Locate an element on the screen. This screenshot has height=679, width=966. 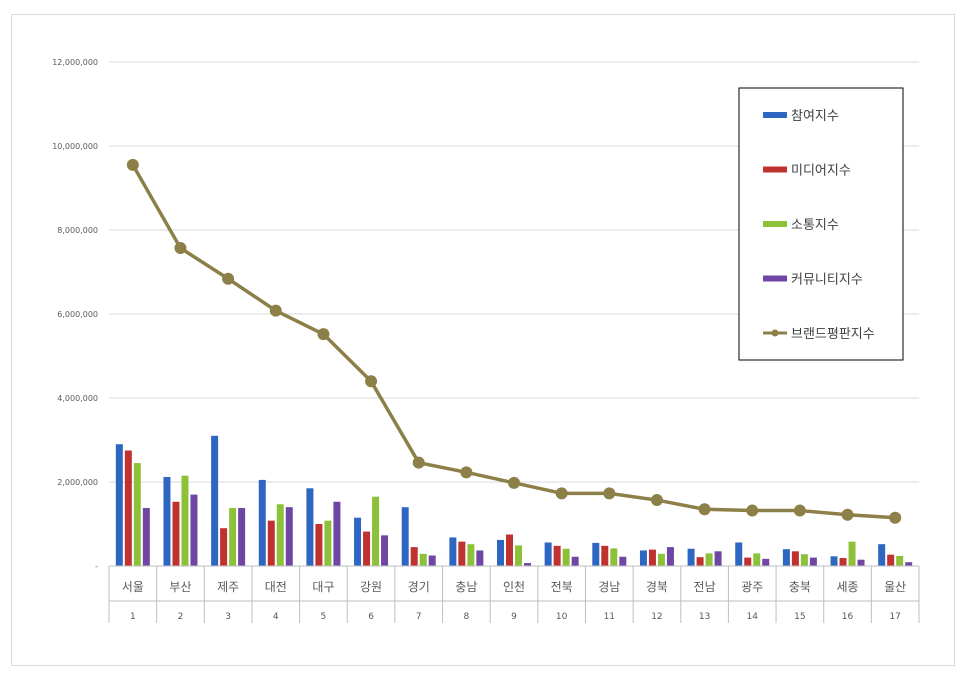
legend-label: 소통지수 is located at coordinates (815, 225).